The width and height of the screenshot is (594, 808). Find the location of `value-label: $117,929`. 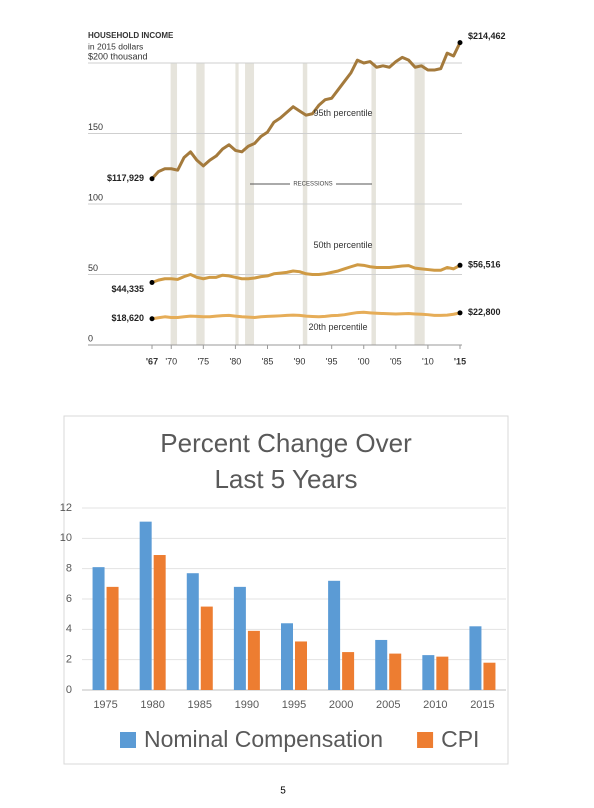

value-label: $117,929 is located at coordinates (125, 178).